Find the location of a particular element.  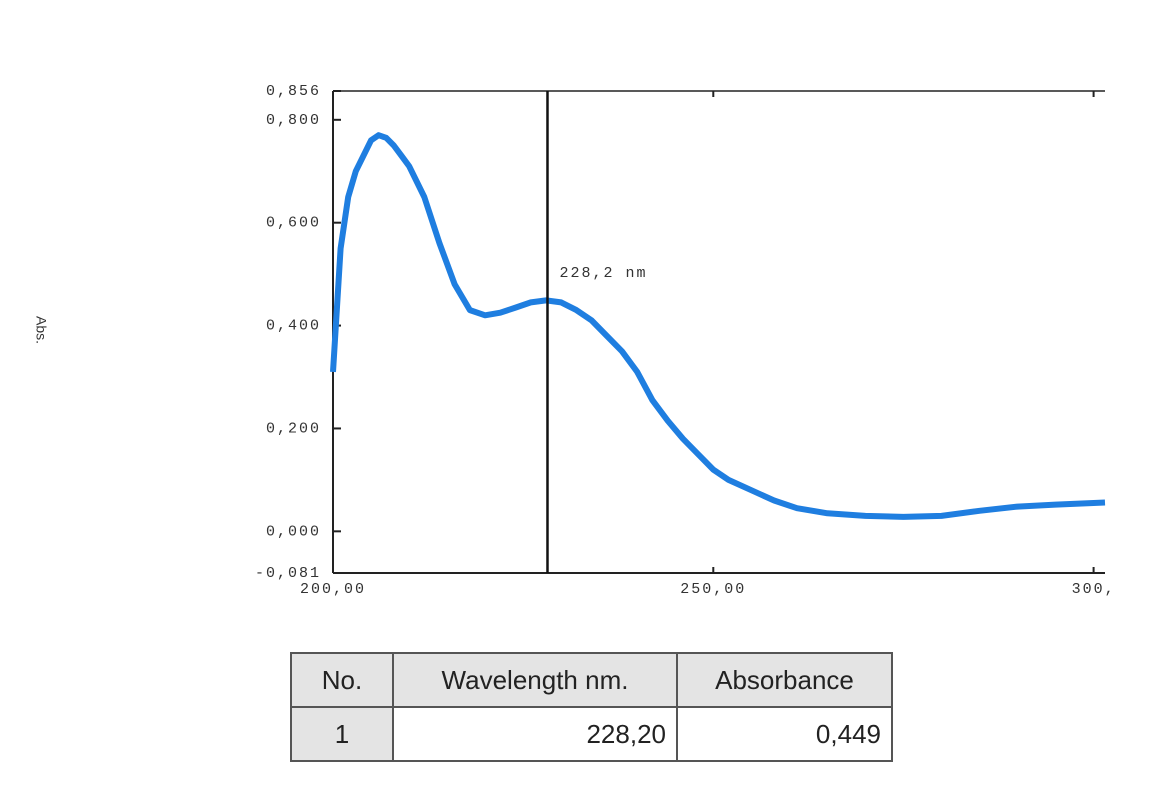

y-tick-label: -0,081 is located at coordinates (288, 573).